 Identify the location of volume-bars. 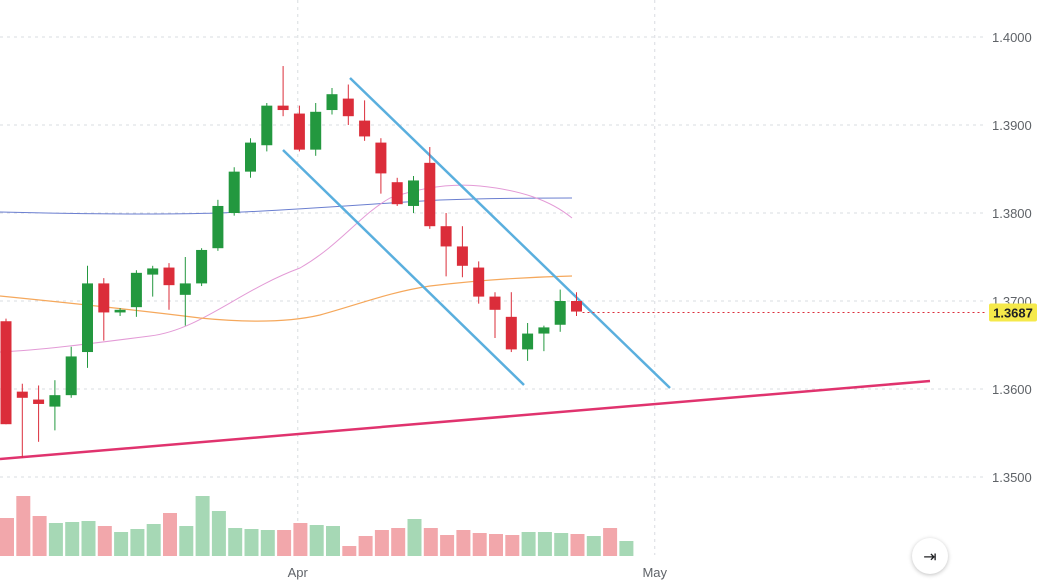
(317, 526).